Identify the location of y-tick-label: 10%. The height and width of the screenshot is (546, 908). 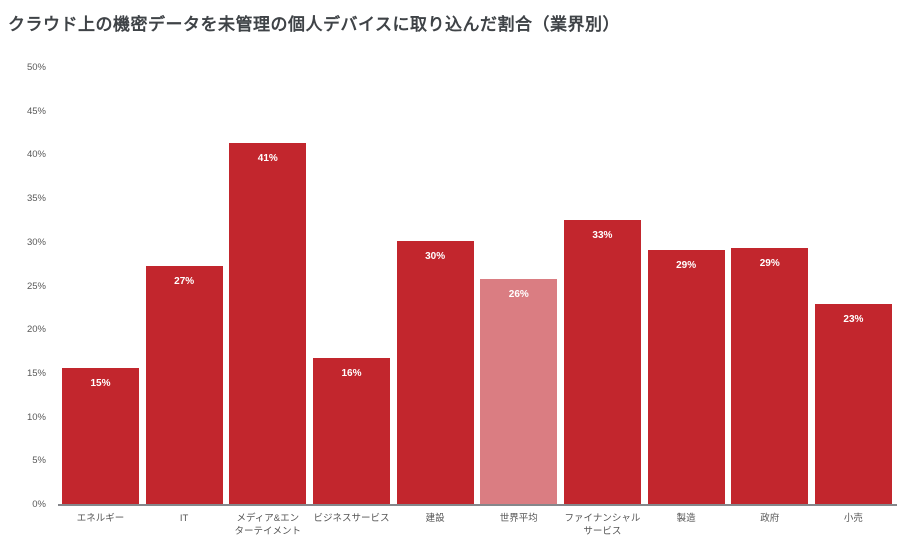
(36, 417).